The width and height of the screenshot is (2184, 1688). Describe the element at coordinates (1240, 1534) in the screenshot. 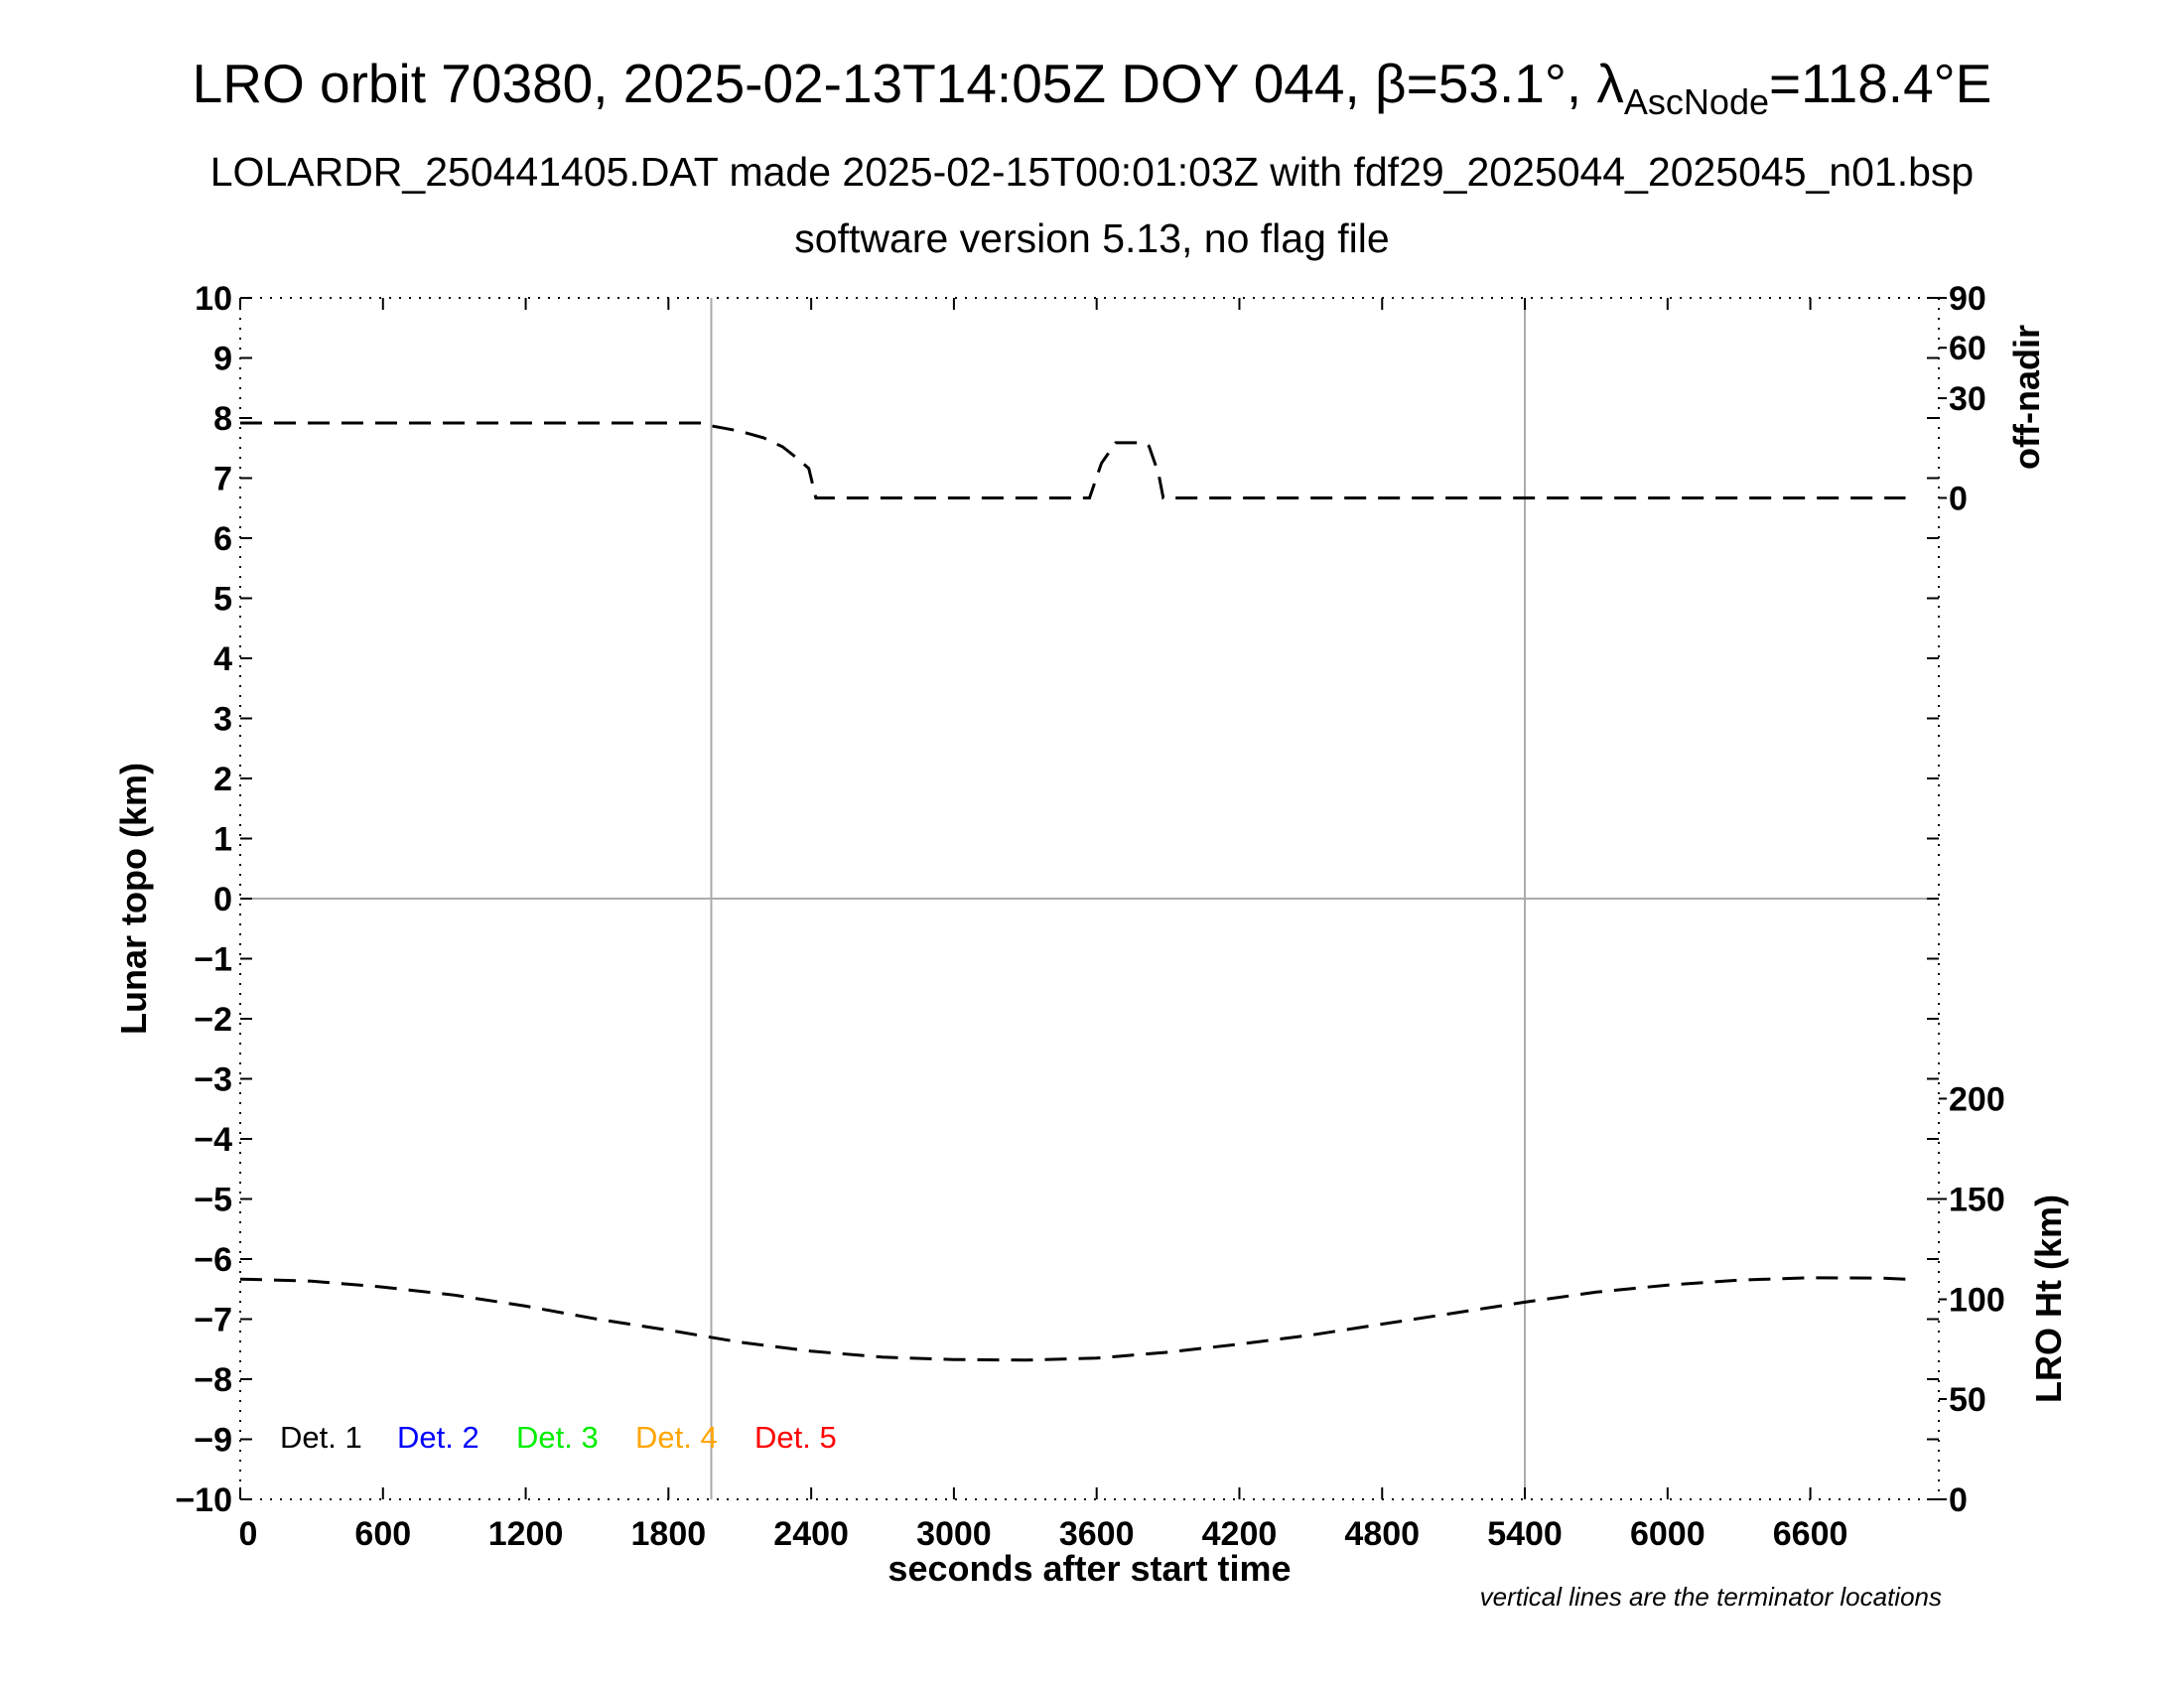

I see `x-tick-label: 4200` at that location.